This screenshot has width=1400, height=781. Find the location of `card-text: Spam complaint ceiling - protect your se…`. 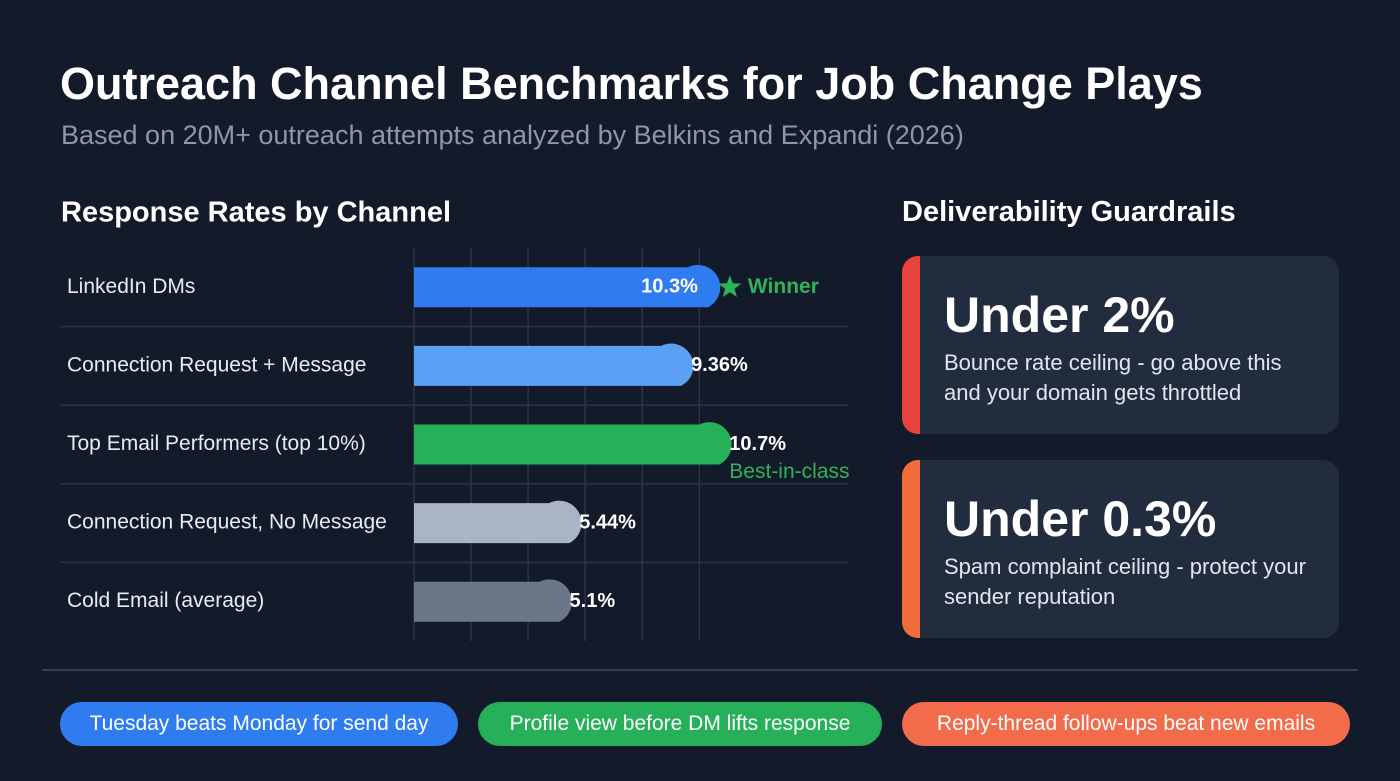

card-text: Spam complaint ceiling - protect your se… is located at coordinates (1125, 581).